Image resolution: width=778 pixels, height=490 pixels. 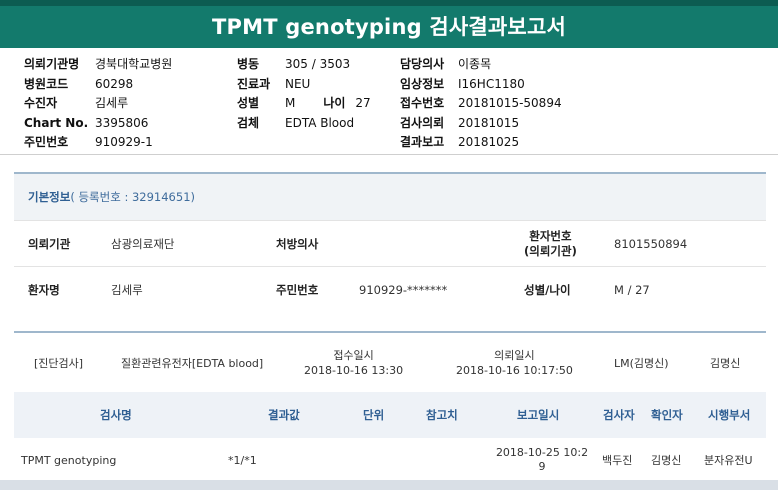 I want to click on basic-info-row-1: 의뢰기관 삼광의료재단 처방의사 환자번호 (의뢰기관) 8101550894, so click(x=390, y=243).